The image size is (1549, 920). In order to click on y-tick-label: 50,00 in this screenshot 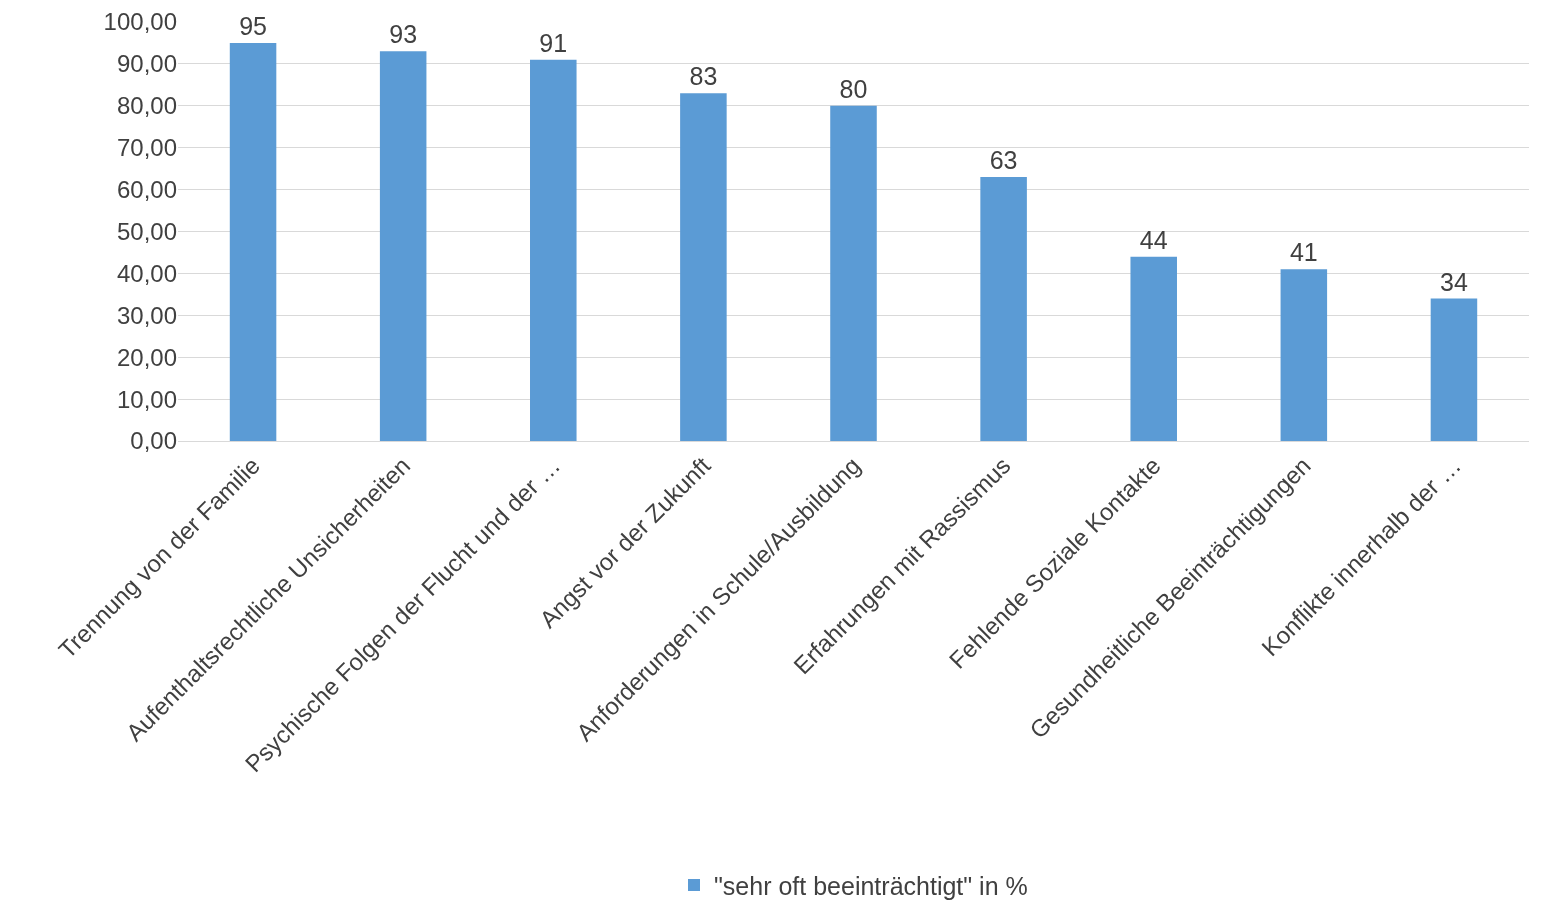, I will do `click(146, 231)`.